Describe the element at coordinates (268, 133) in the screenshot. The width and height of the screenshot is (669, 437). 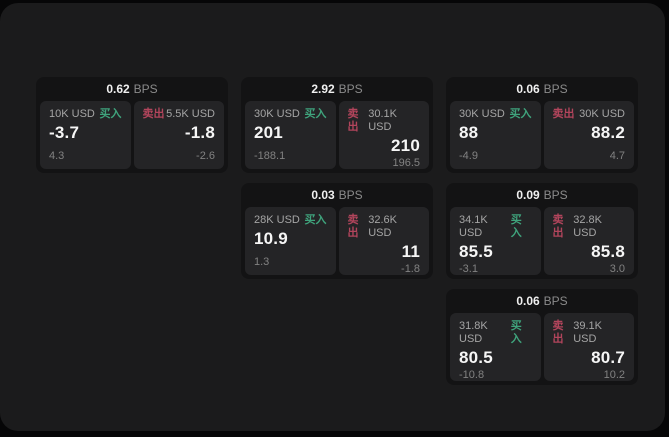
I see `buy-price: 201` at that location.